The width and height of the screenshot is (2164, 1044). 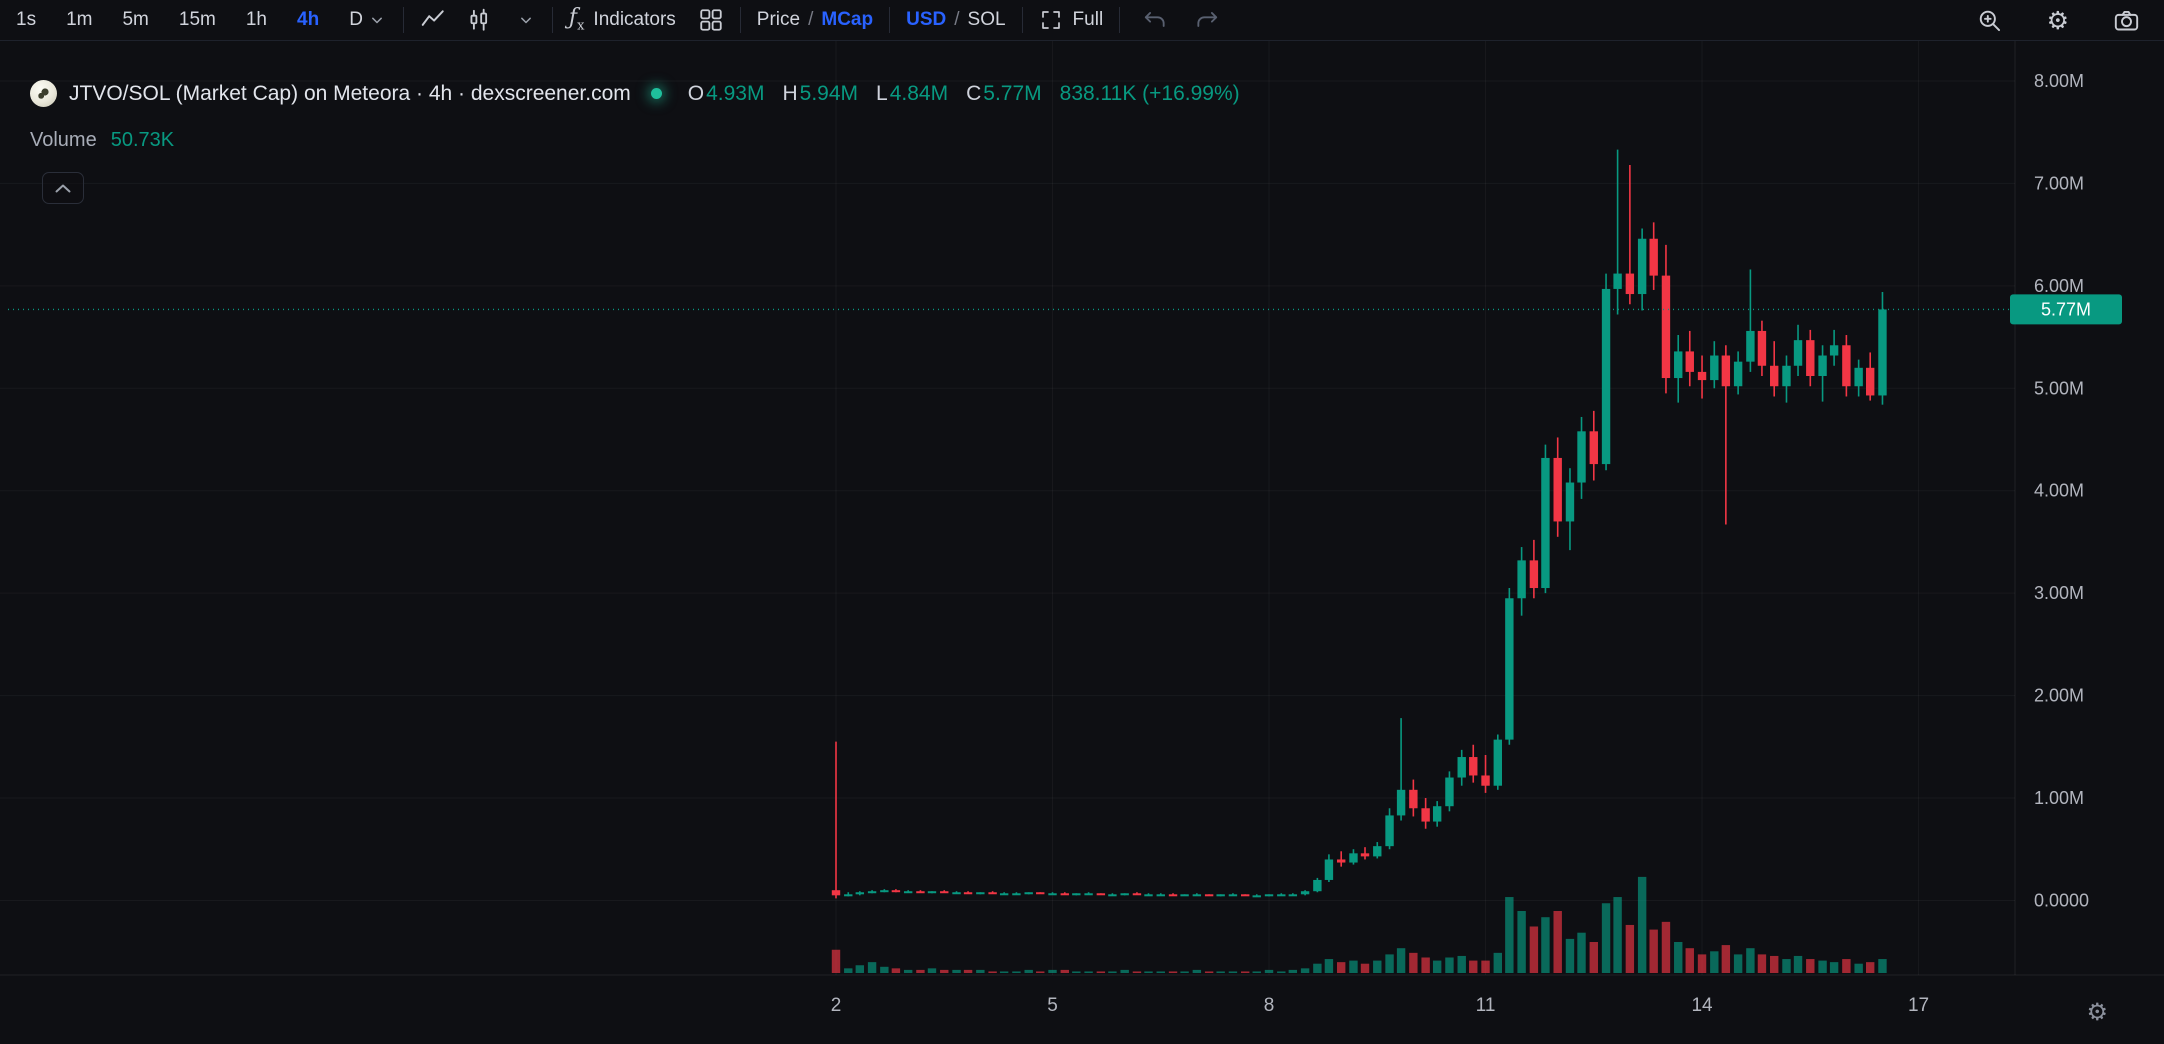 I want to click on price-option: Price, so click(x=778, y=19).